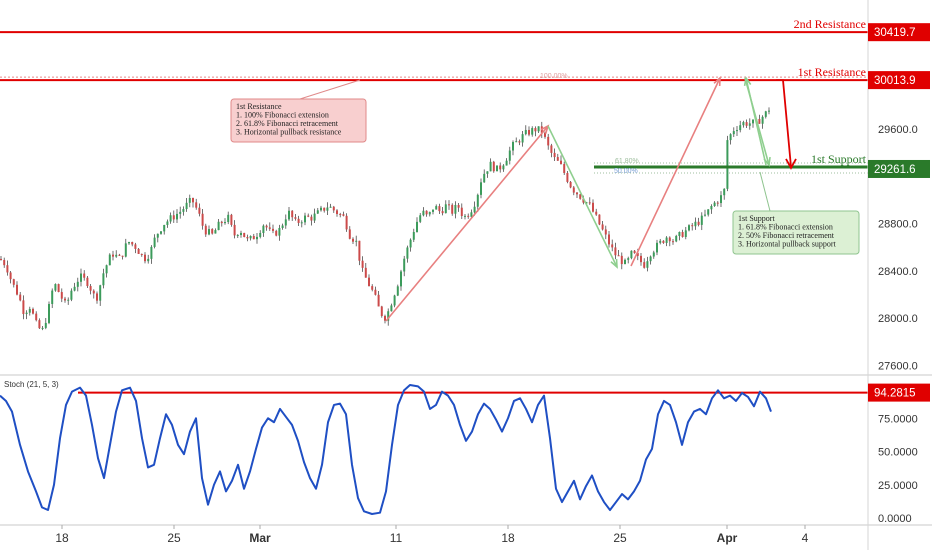 The image size is (932, 550). What do you see at coordinates (895, 81) in the screenshot?
I see `resistance-1-badge: 30013.9` at bounding box center [895, 81].